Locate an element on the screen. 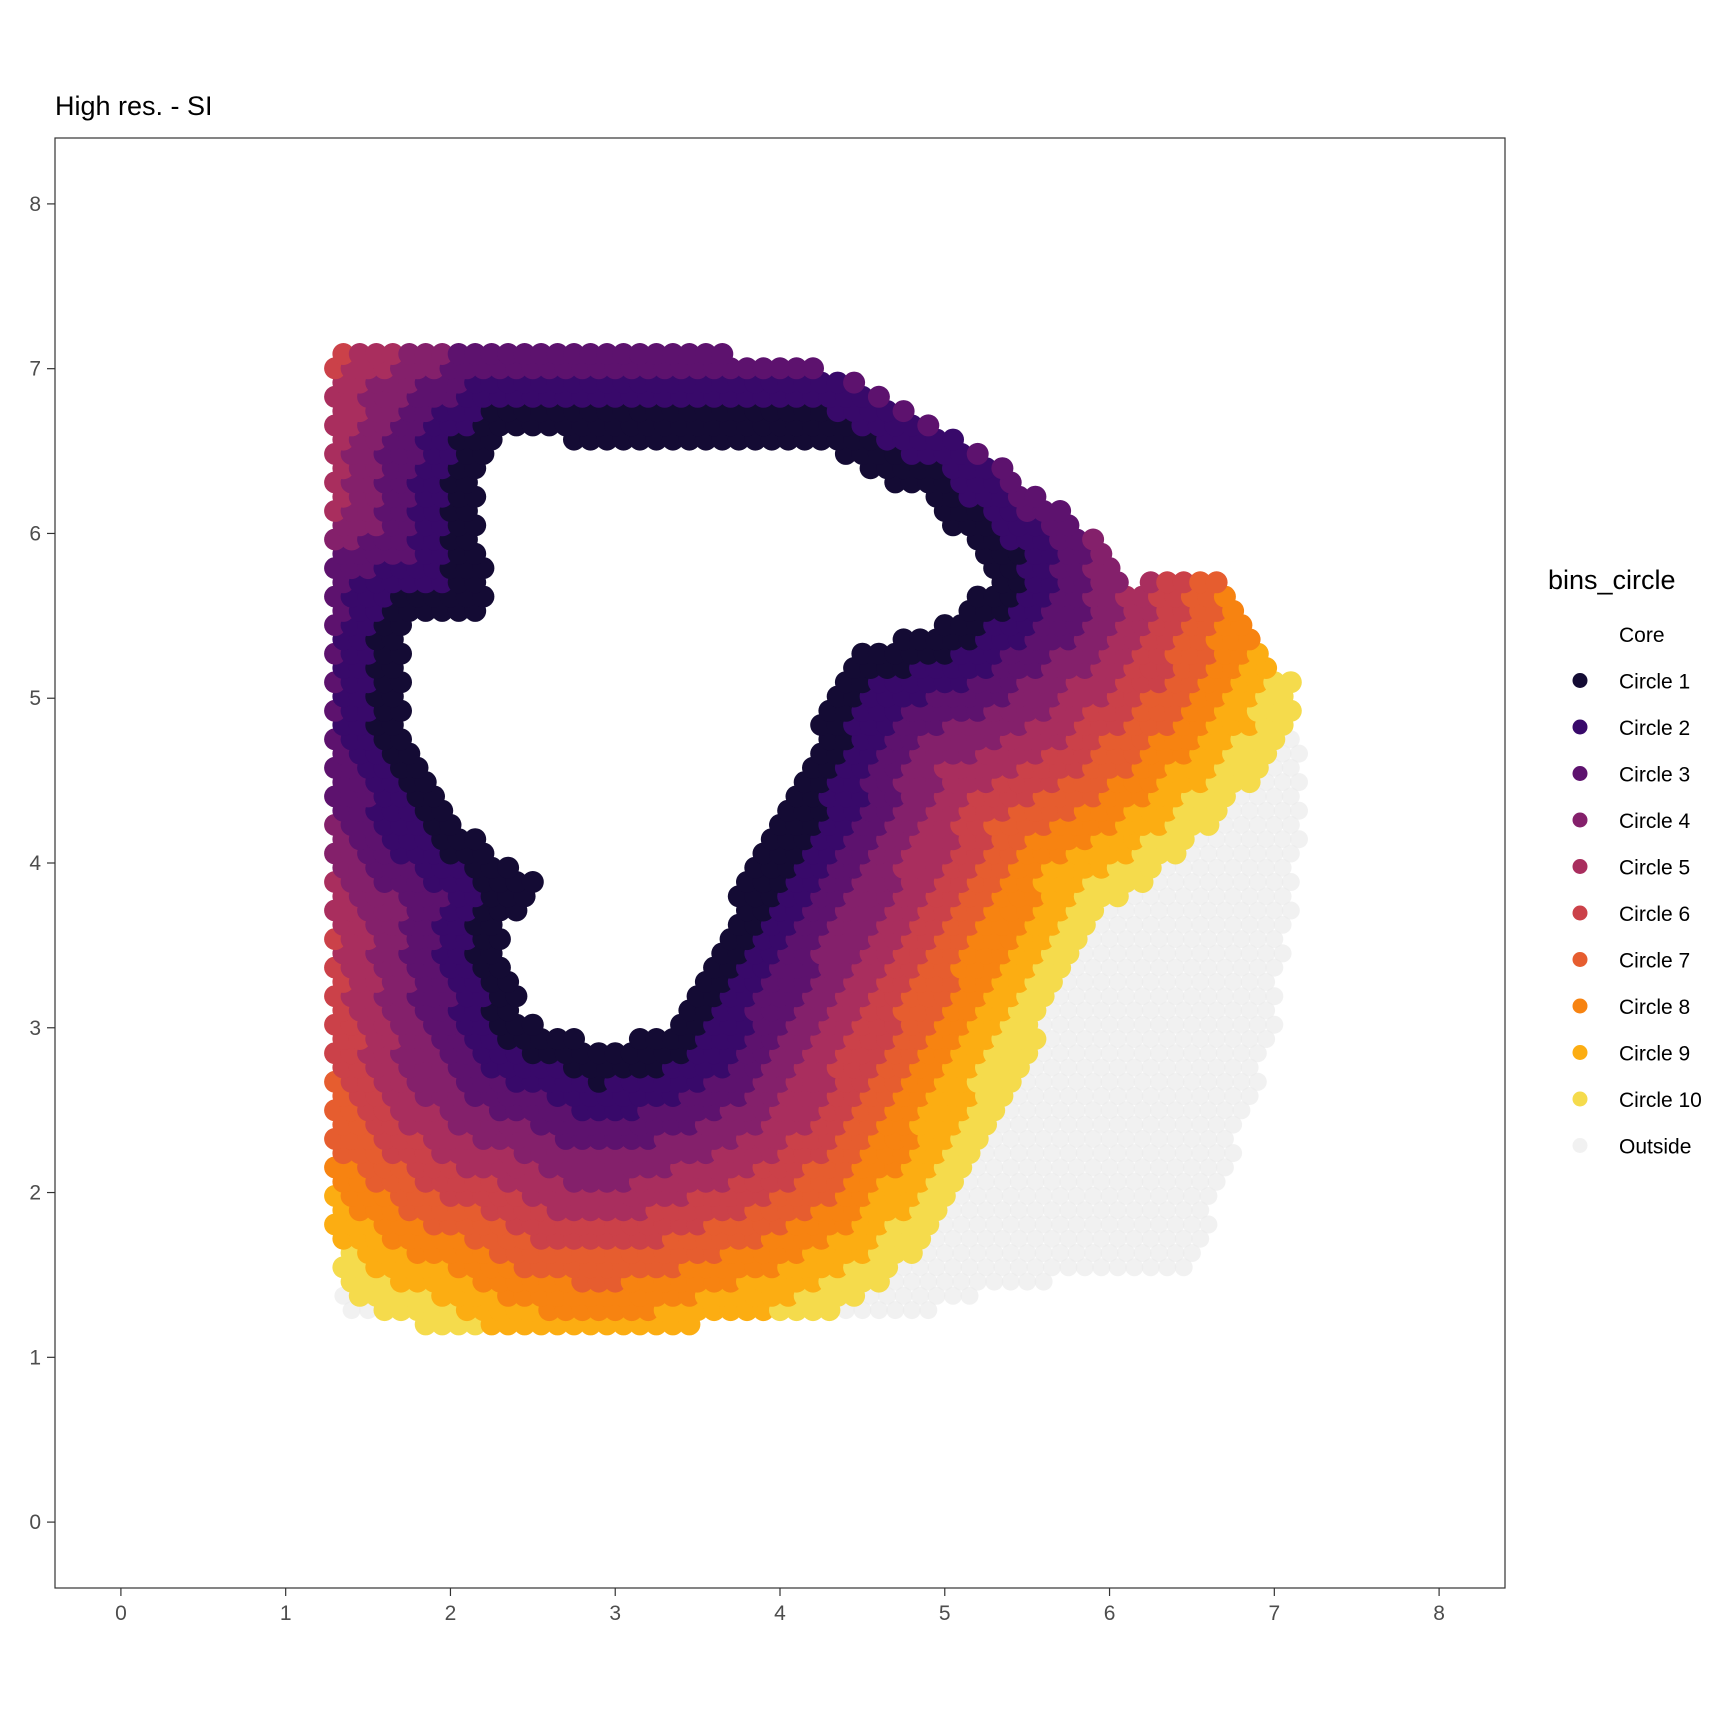 Image resolution: width=1728 pixels, height=1728 pixels. legend-key-outside is located at coordinates (1580, 1145).